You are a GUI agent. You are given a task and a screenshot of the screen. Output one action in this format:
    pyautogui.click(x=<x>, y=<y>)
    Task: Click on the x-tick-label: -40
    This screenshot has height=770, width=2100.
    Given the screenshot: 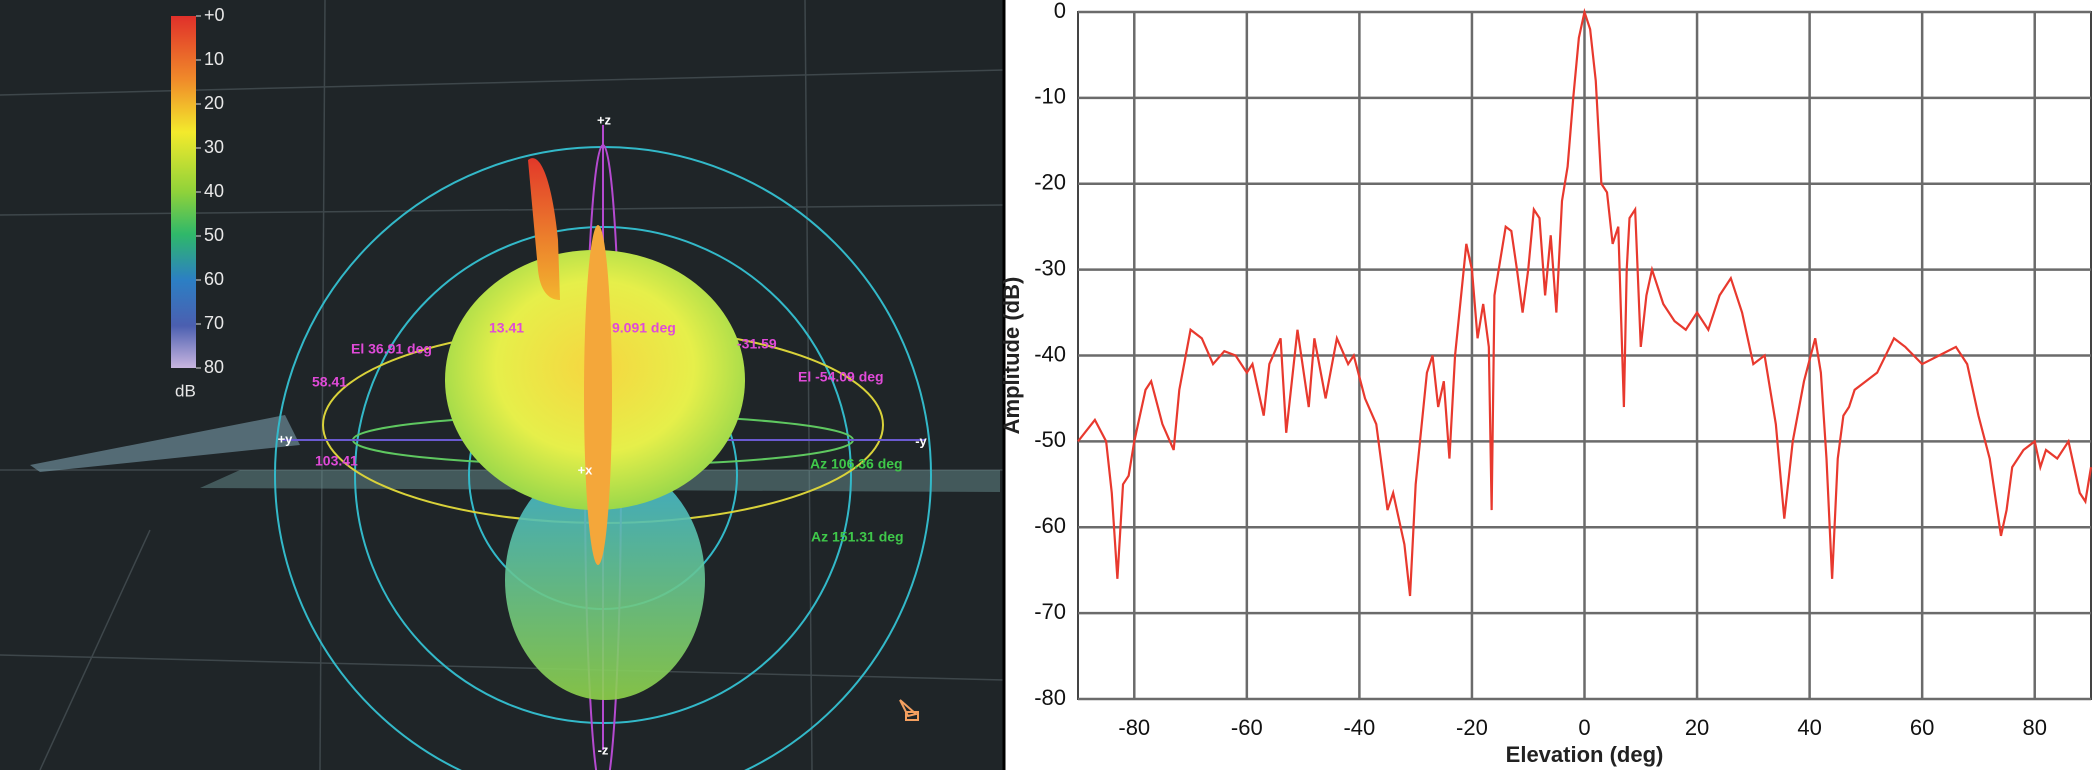 What is the action you would take?
    pyautogui.click(x=1359, y=727)
    